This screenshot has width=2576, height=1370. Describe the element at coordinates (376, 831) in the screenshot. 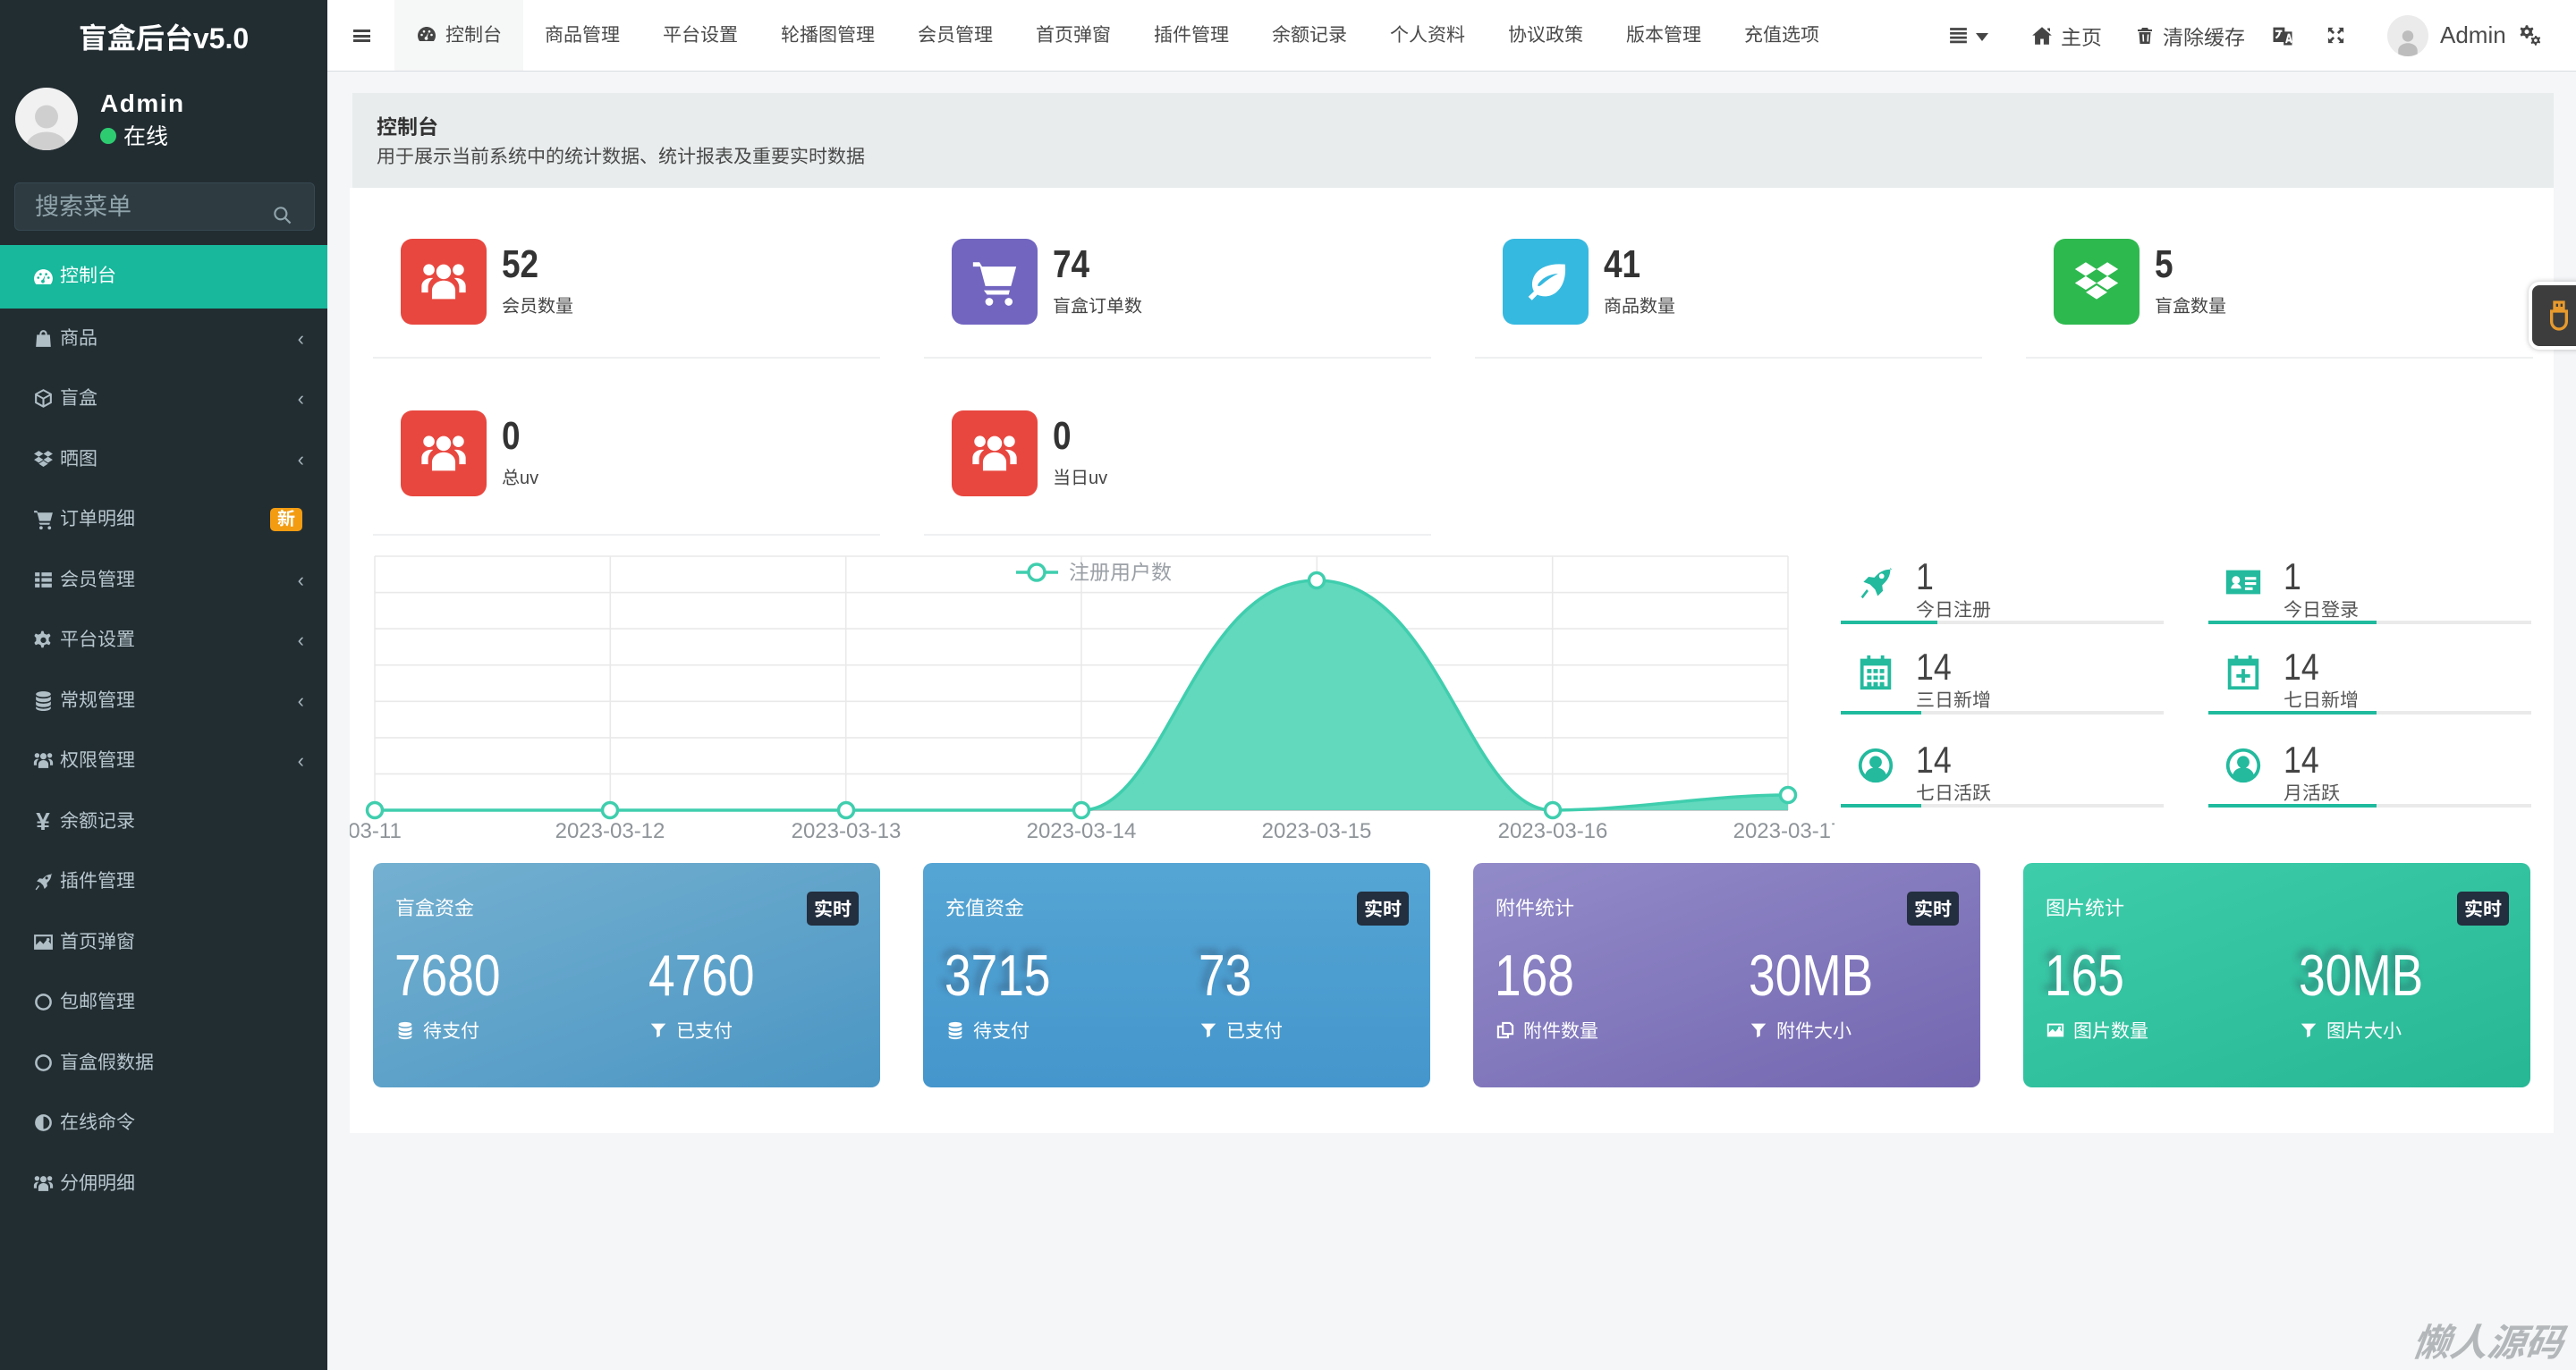

I see `svg-text: 03-11` at that location.